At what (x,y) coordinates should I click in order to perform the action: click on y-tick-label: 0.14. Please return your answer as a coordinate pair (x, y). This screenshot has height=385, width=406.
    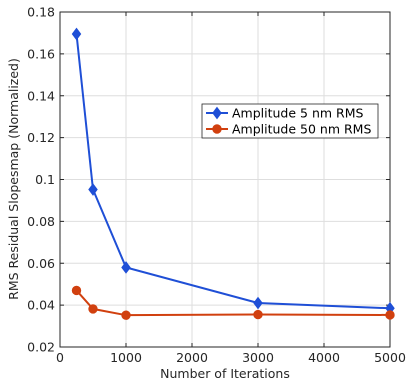
    Looking at the image, I should click on (41, 95).